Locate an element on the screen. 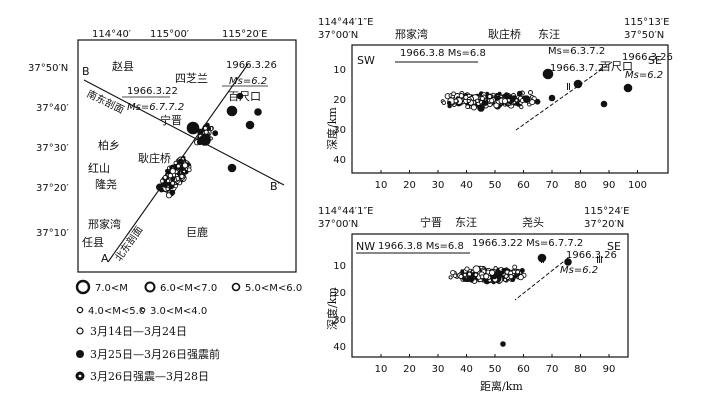 The height and width of the screenshot is (404, 716). place-ningjin: 宁晋 is located at coordinates (171, 120).